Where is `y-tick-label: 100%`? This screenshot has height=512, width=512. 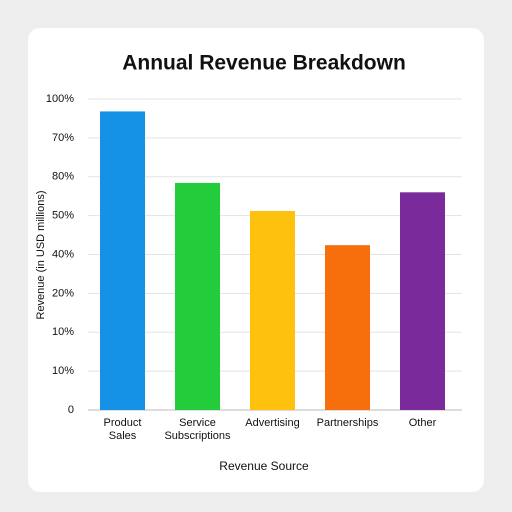 y-tick-label: 100% is located at coordinates (60, 99).